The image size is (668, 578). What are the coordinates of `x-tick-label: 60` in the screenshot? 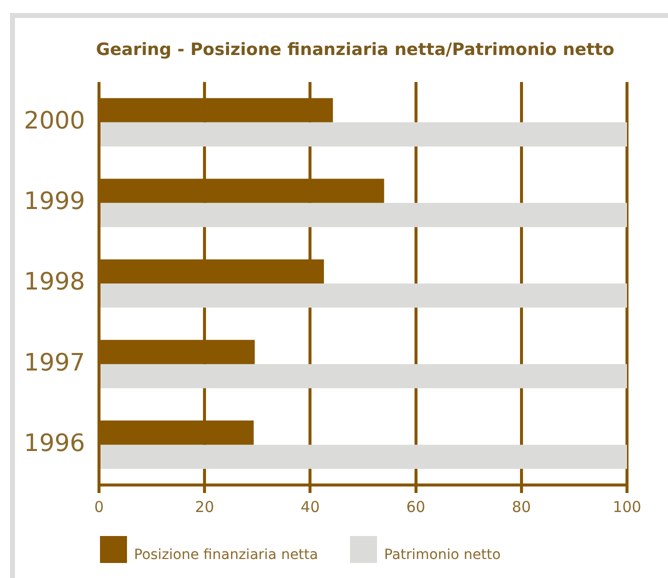 It's located at (416, 507).